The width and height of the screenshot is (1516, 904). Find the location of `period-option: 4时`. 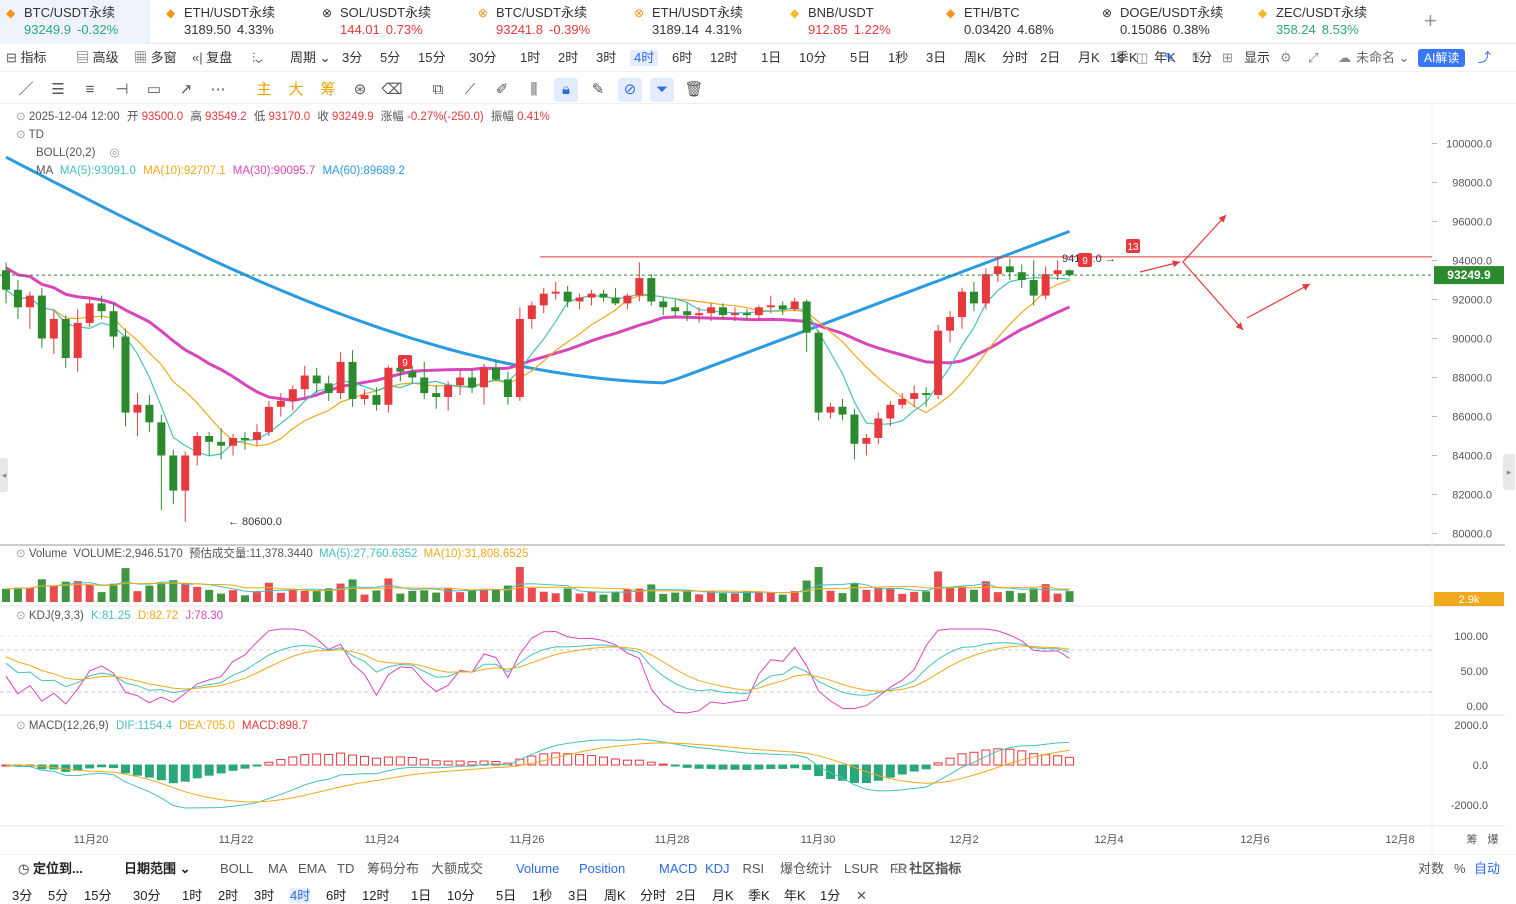

period-option: 4时 is located at coordinates (644, 58).